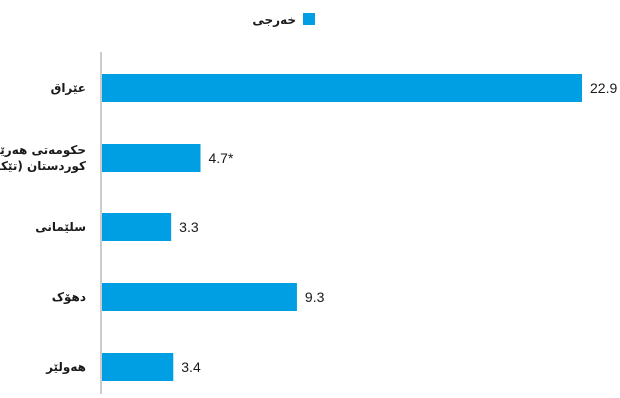 The image size is (620, 398). What do you see at coordinates (189, 227) in the screenshot?
I see `value-label-2: 3.3` at bounding box center [189, 227].